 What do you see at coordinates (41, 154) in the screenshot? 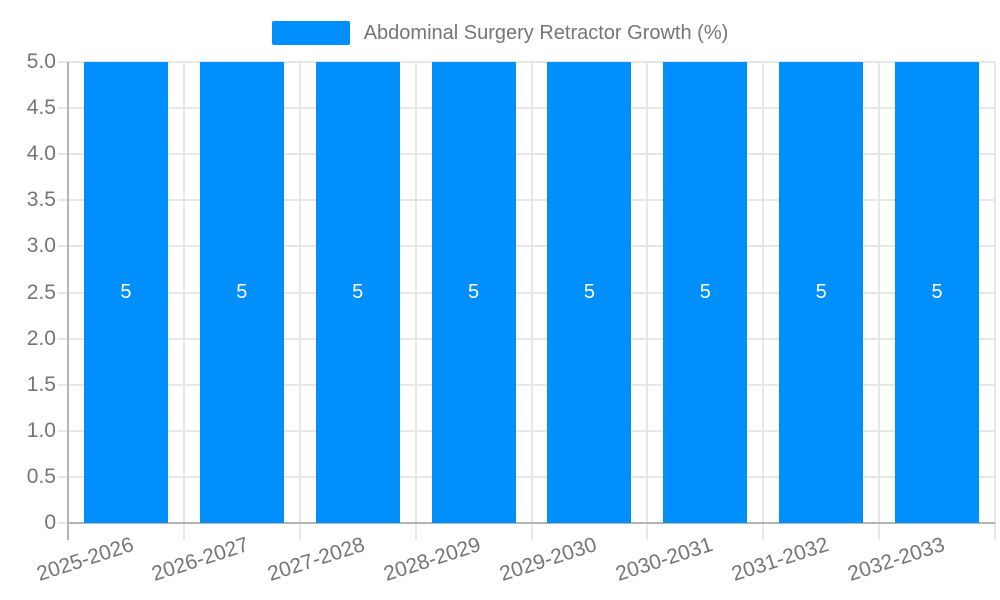
I see `y-axis-tick-label: 4.0` at bounding box center [41, 154].